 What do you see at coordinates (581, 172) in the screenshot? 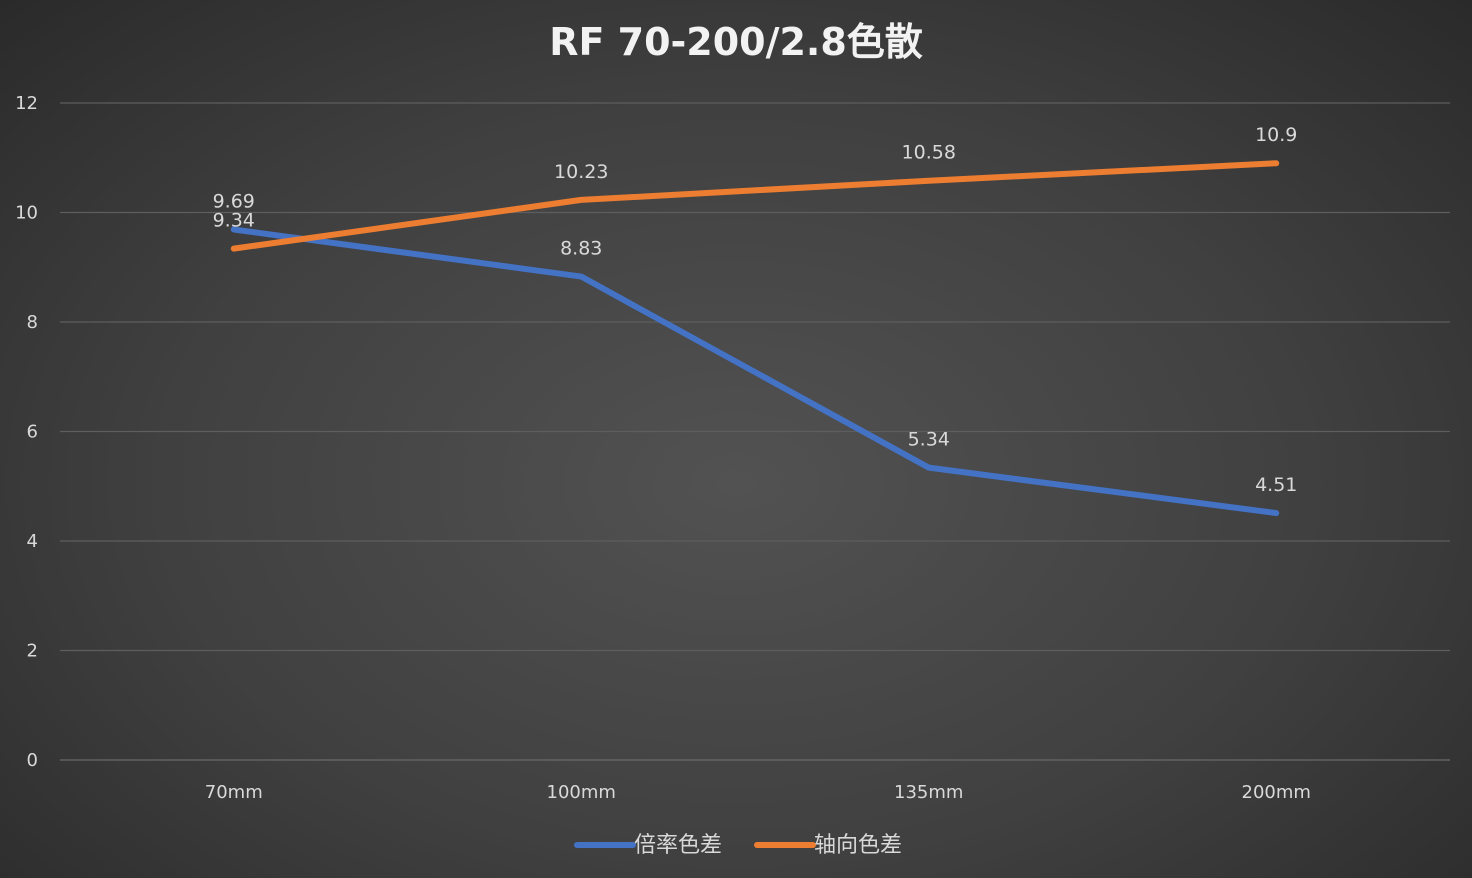
I see `data-label: 10.23` at bounding box center [581, 172].